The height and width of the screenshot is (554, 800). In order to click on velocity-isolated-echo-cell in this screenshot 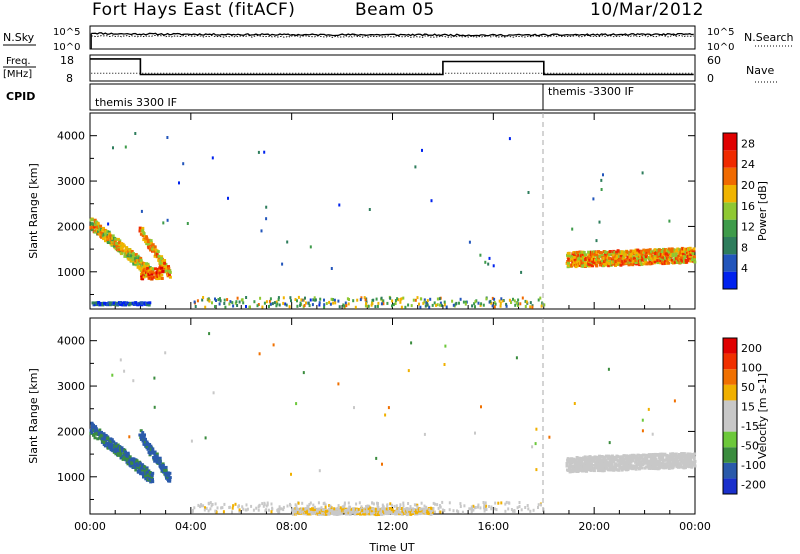, I will do `click(209, 334)`.